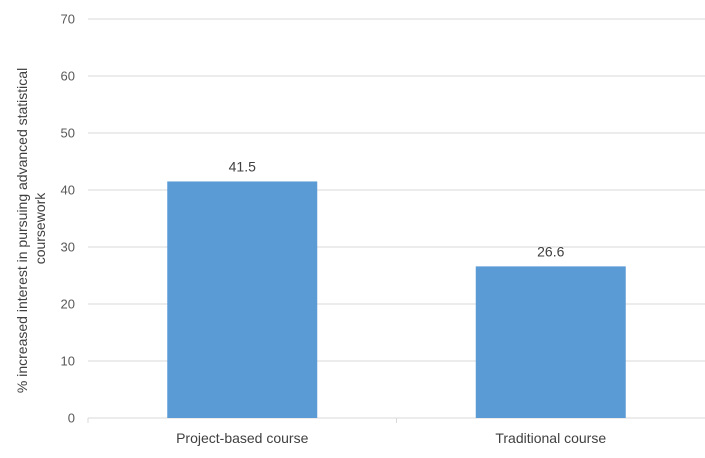 The height and width of the screenshot is (458, 705). What do you see at coordinates (391, 438) in the screenshot?
I see `x-axis-categories: Project-based course Traditional course` at bounding box center [391, 438].